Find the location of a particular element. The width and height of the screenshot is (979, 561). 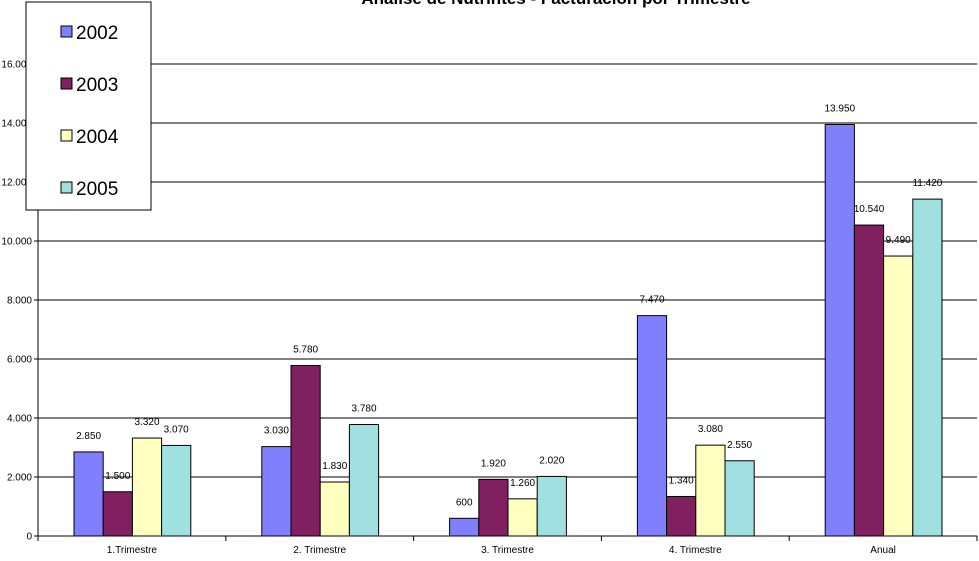

y-tick-label: 16.000 is located at coordinates (16, 65).